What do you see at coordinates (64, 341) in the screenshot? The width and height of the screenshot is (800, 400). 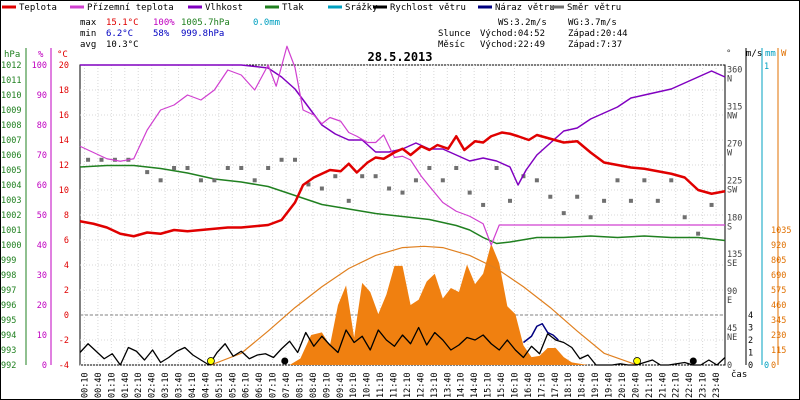 I see `temp-tick-label: -2` at bounding box center [64, 341].